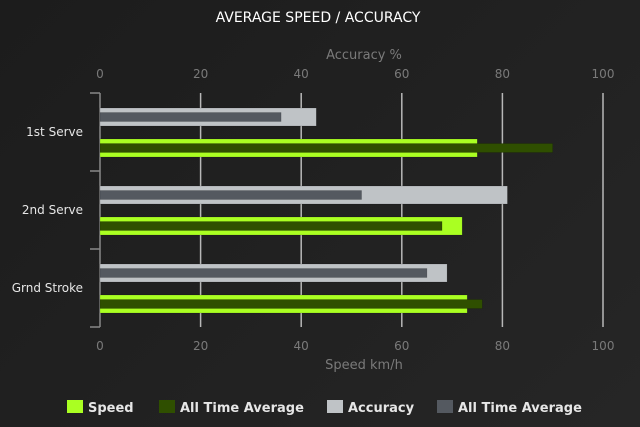 The image size is (640, 427). I want to click on top-tick-label: 0, so click(100, 74).